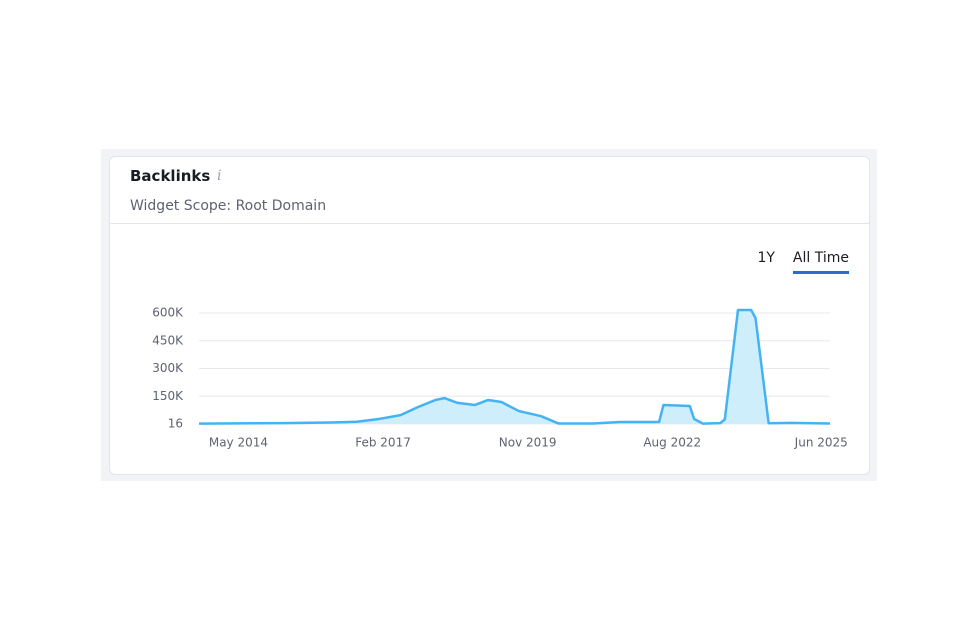 This screenshot has height=628, width=978. I want to click on widget-subtitle: Widget Scope: Root Domain, so click(228, 206).